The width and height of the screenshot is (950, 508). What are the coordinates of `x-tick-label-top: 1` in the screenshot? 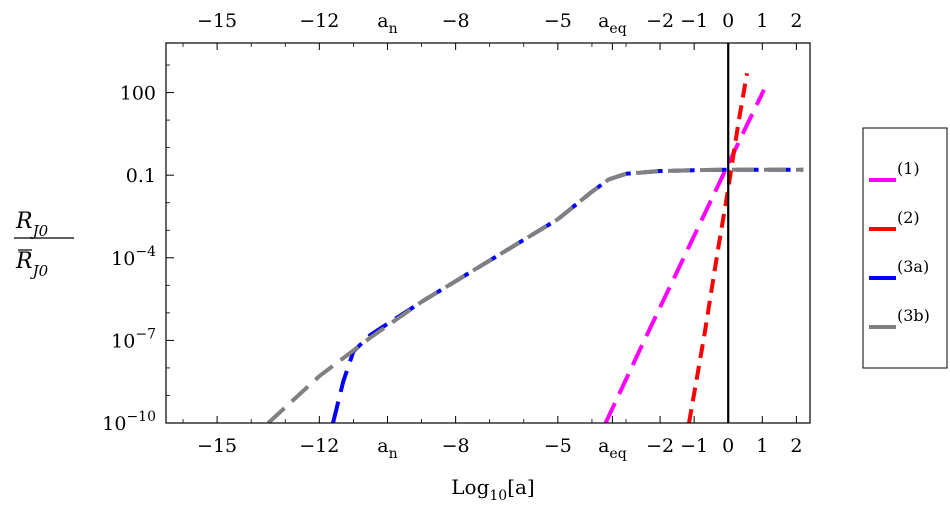 It's located at (762, 21).